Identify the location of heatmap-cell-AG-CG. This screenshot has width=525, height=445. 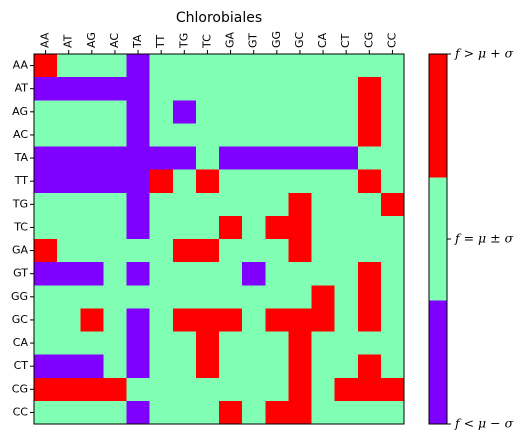
(369, 112).